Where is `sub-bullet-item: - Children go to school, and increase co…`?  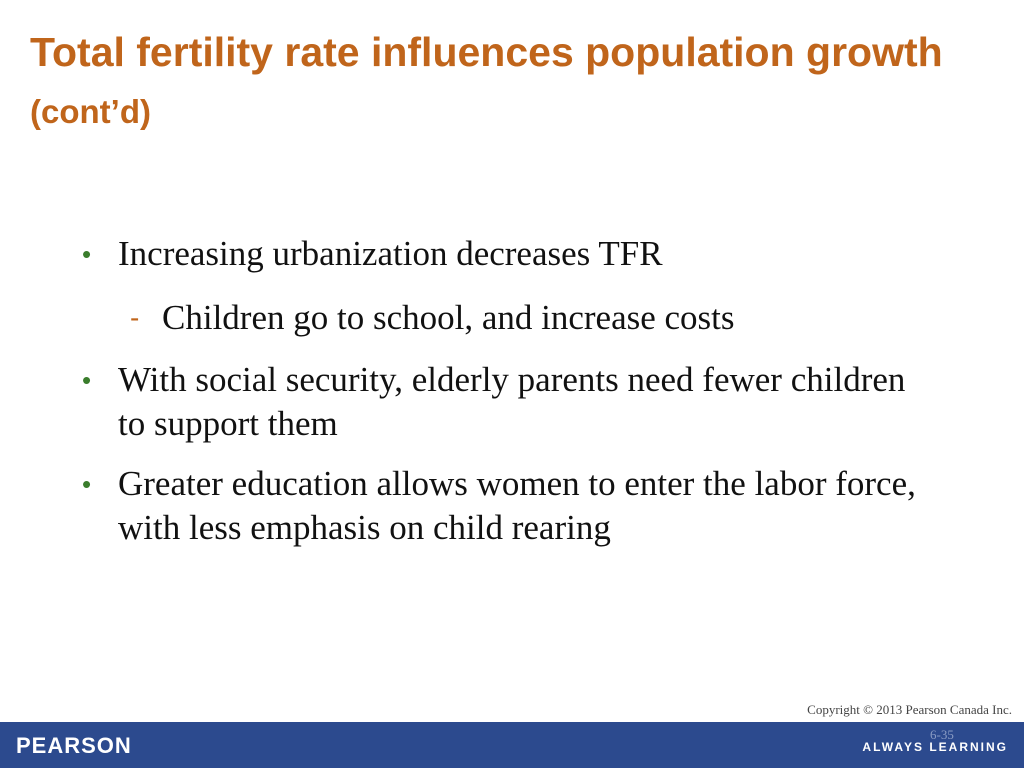
sub-bullet-item: - Children go to school, and increase co… is located at coordinates (510, 318).